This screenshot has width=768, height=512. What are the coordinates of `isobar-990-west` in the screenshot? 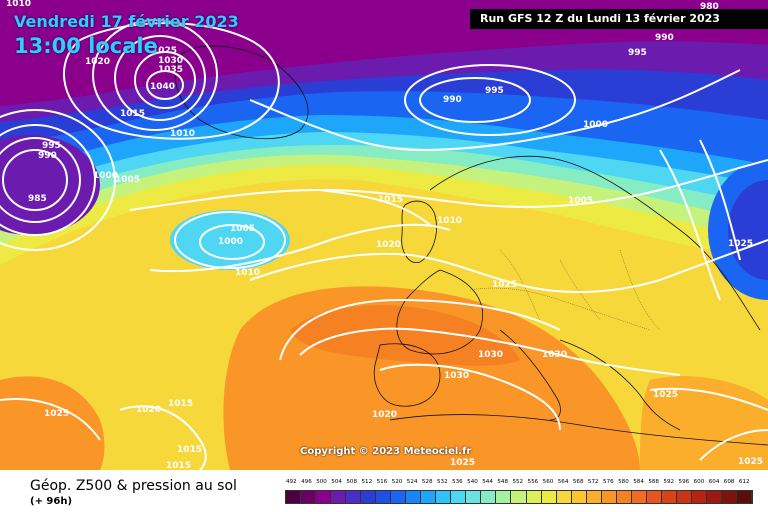 It's located at (40, 180).